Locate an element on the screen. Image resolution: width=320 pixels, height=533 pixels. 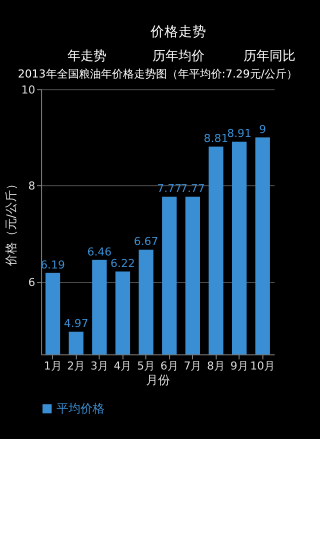
data-label: 6.22 is located at coordinates (122, 263).